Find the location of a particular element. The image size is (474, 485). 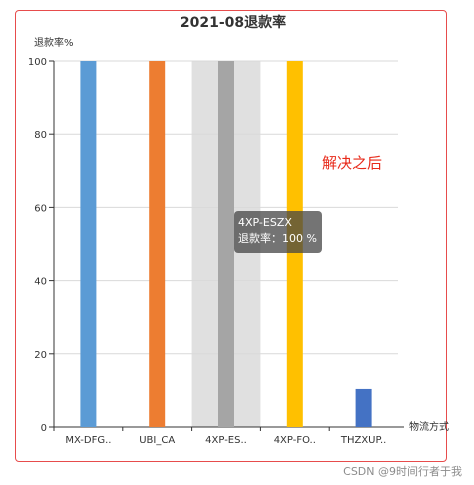

y-tick-label: 80 is located at coordinates (40, 135).